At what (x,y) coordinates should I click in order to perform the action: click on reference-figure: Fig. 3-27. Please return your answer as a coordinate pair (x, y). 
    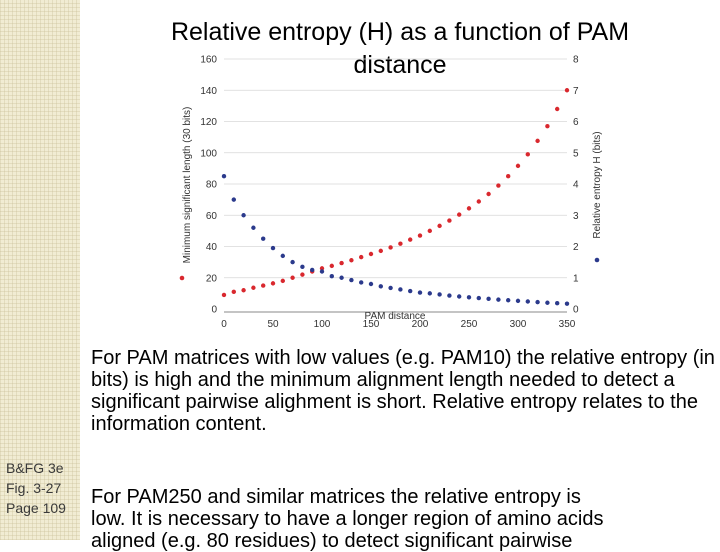
    Looking at the image, I should click on (34, 488).